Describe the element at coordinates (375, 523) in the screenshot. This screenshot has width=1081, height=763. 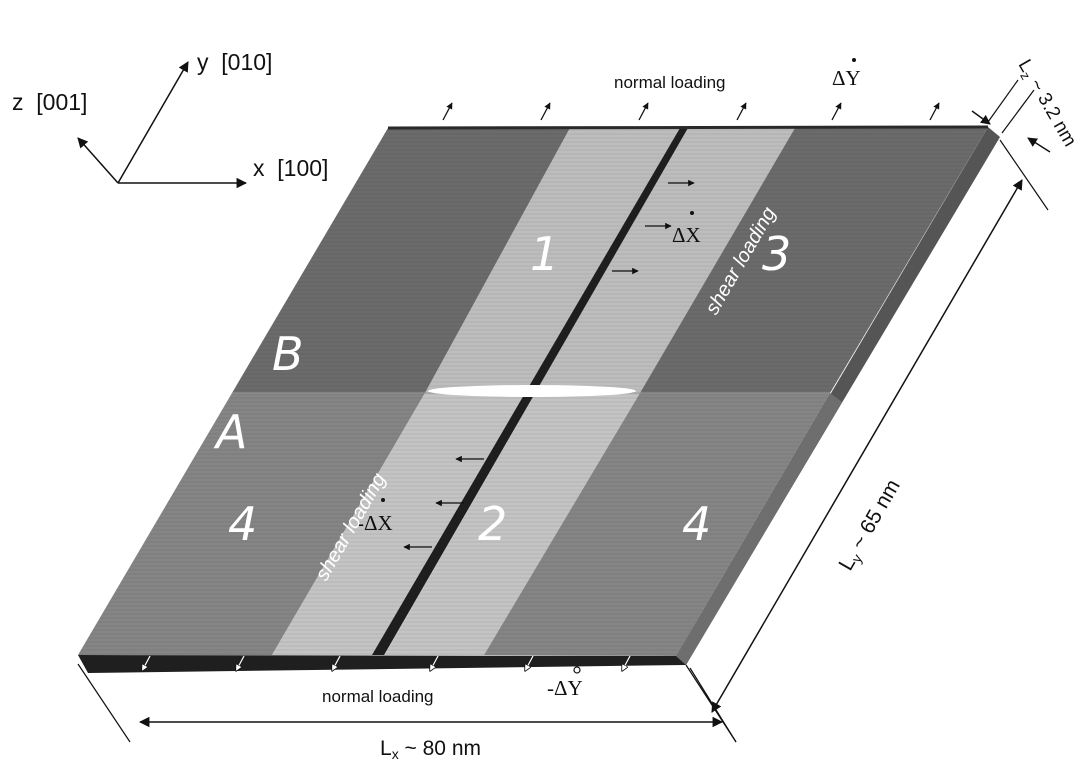
I see `shear-rate-bottom-label: -ΔX` at that location.